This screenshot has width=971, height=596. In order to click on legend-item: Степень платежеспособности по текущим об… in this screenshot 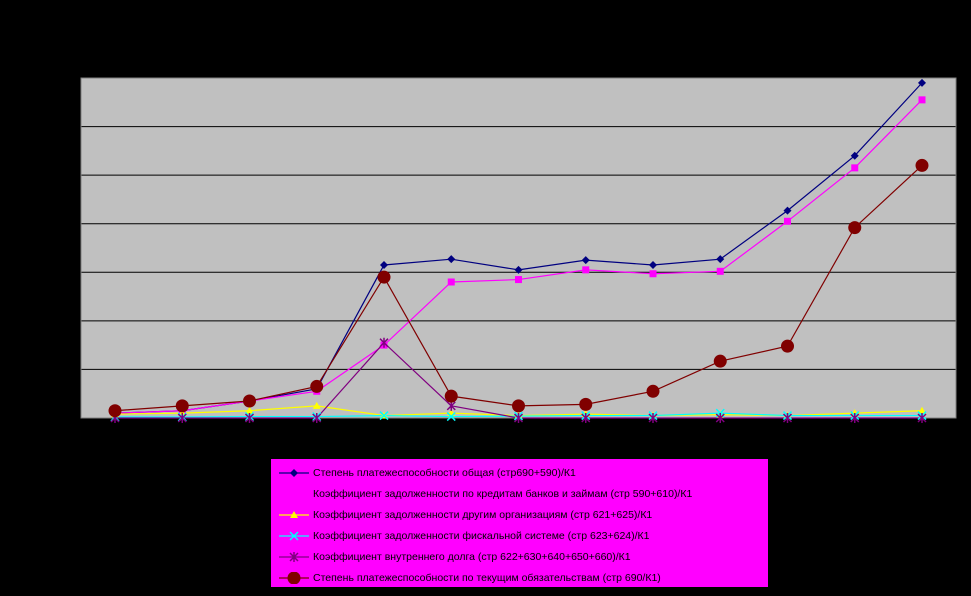, I will do `click(519, 577)`.